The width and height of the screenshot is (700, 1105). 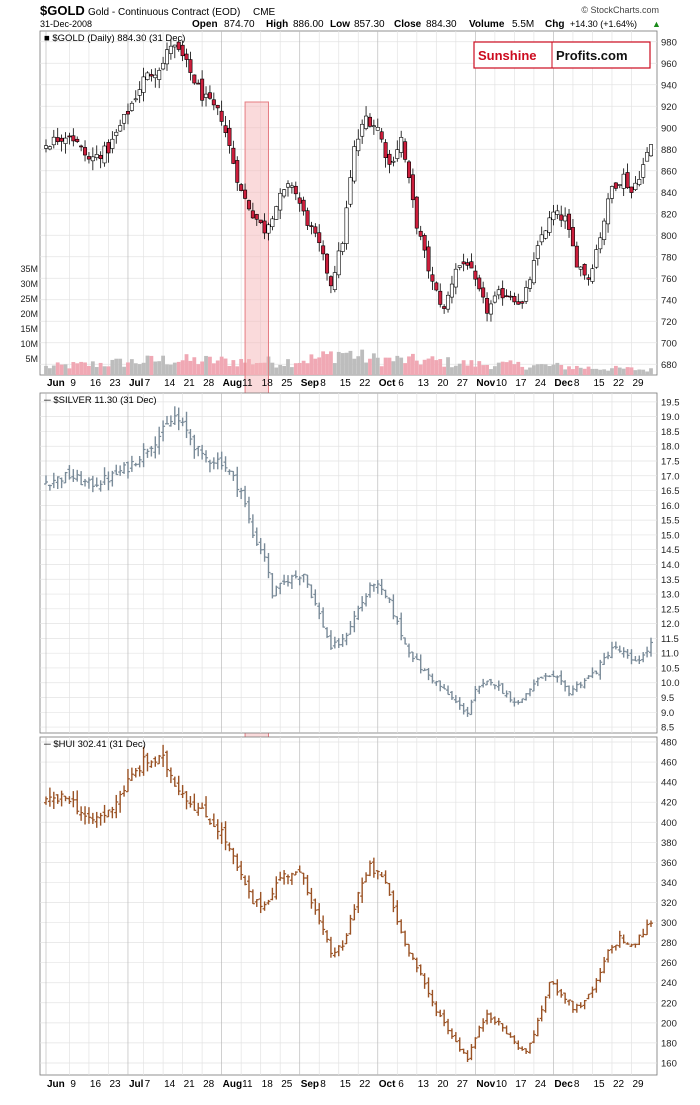 What do you see at coordinates (287, 383) in the screenshot?
I see `gold-x-tick-label: 25` at bounding box center [287, 383].